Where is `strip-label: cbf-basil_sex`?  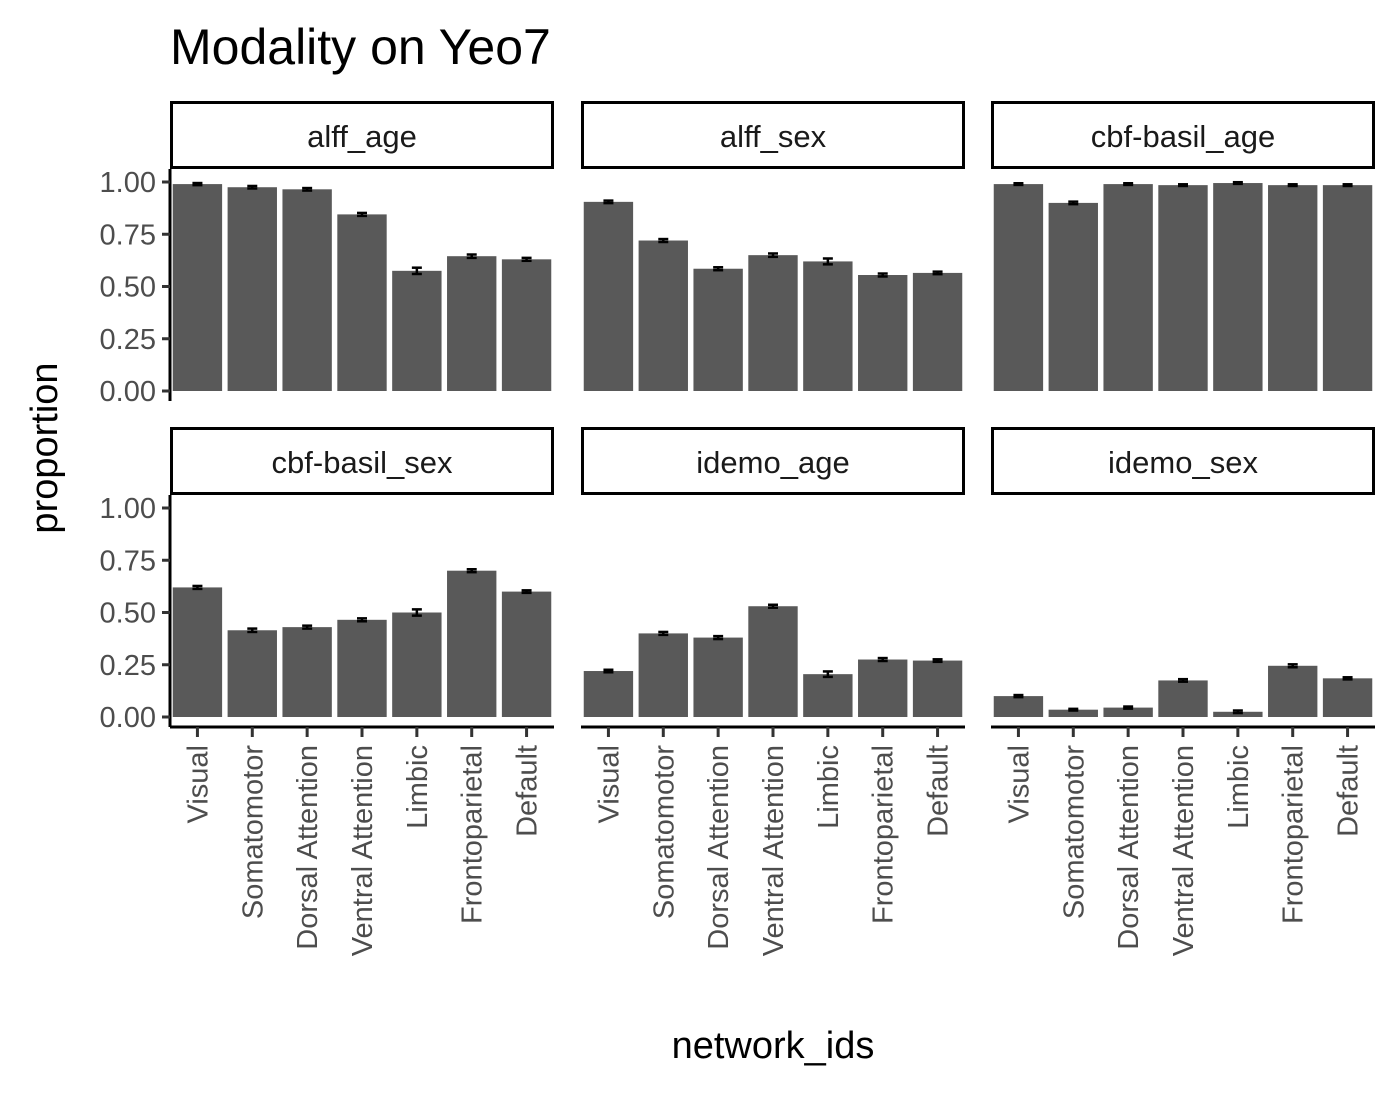 strip-label: cbf-basil_sex is located at coordinates (362, 462).